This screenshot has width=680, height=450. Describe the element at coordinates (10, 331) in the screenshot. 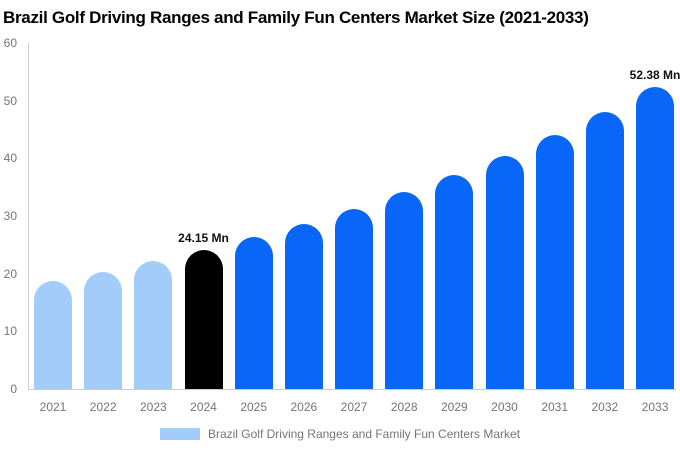

I see `y-axis-label-10: 10` at that location.